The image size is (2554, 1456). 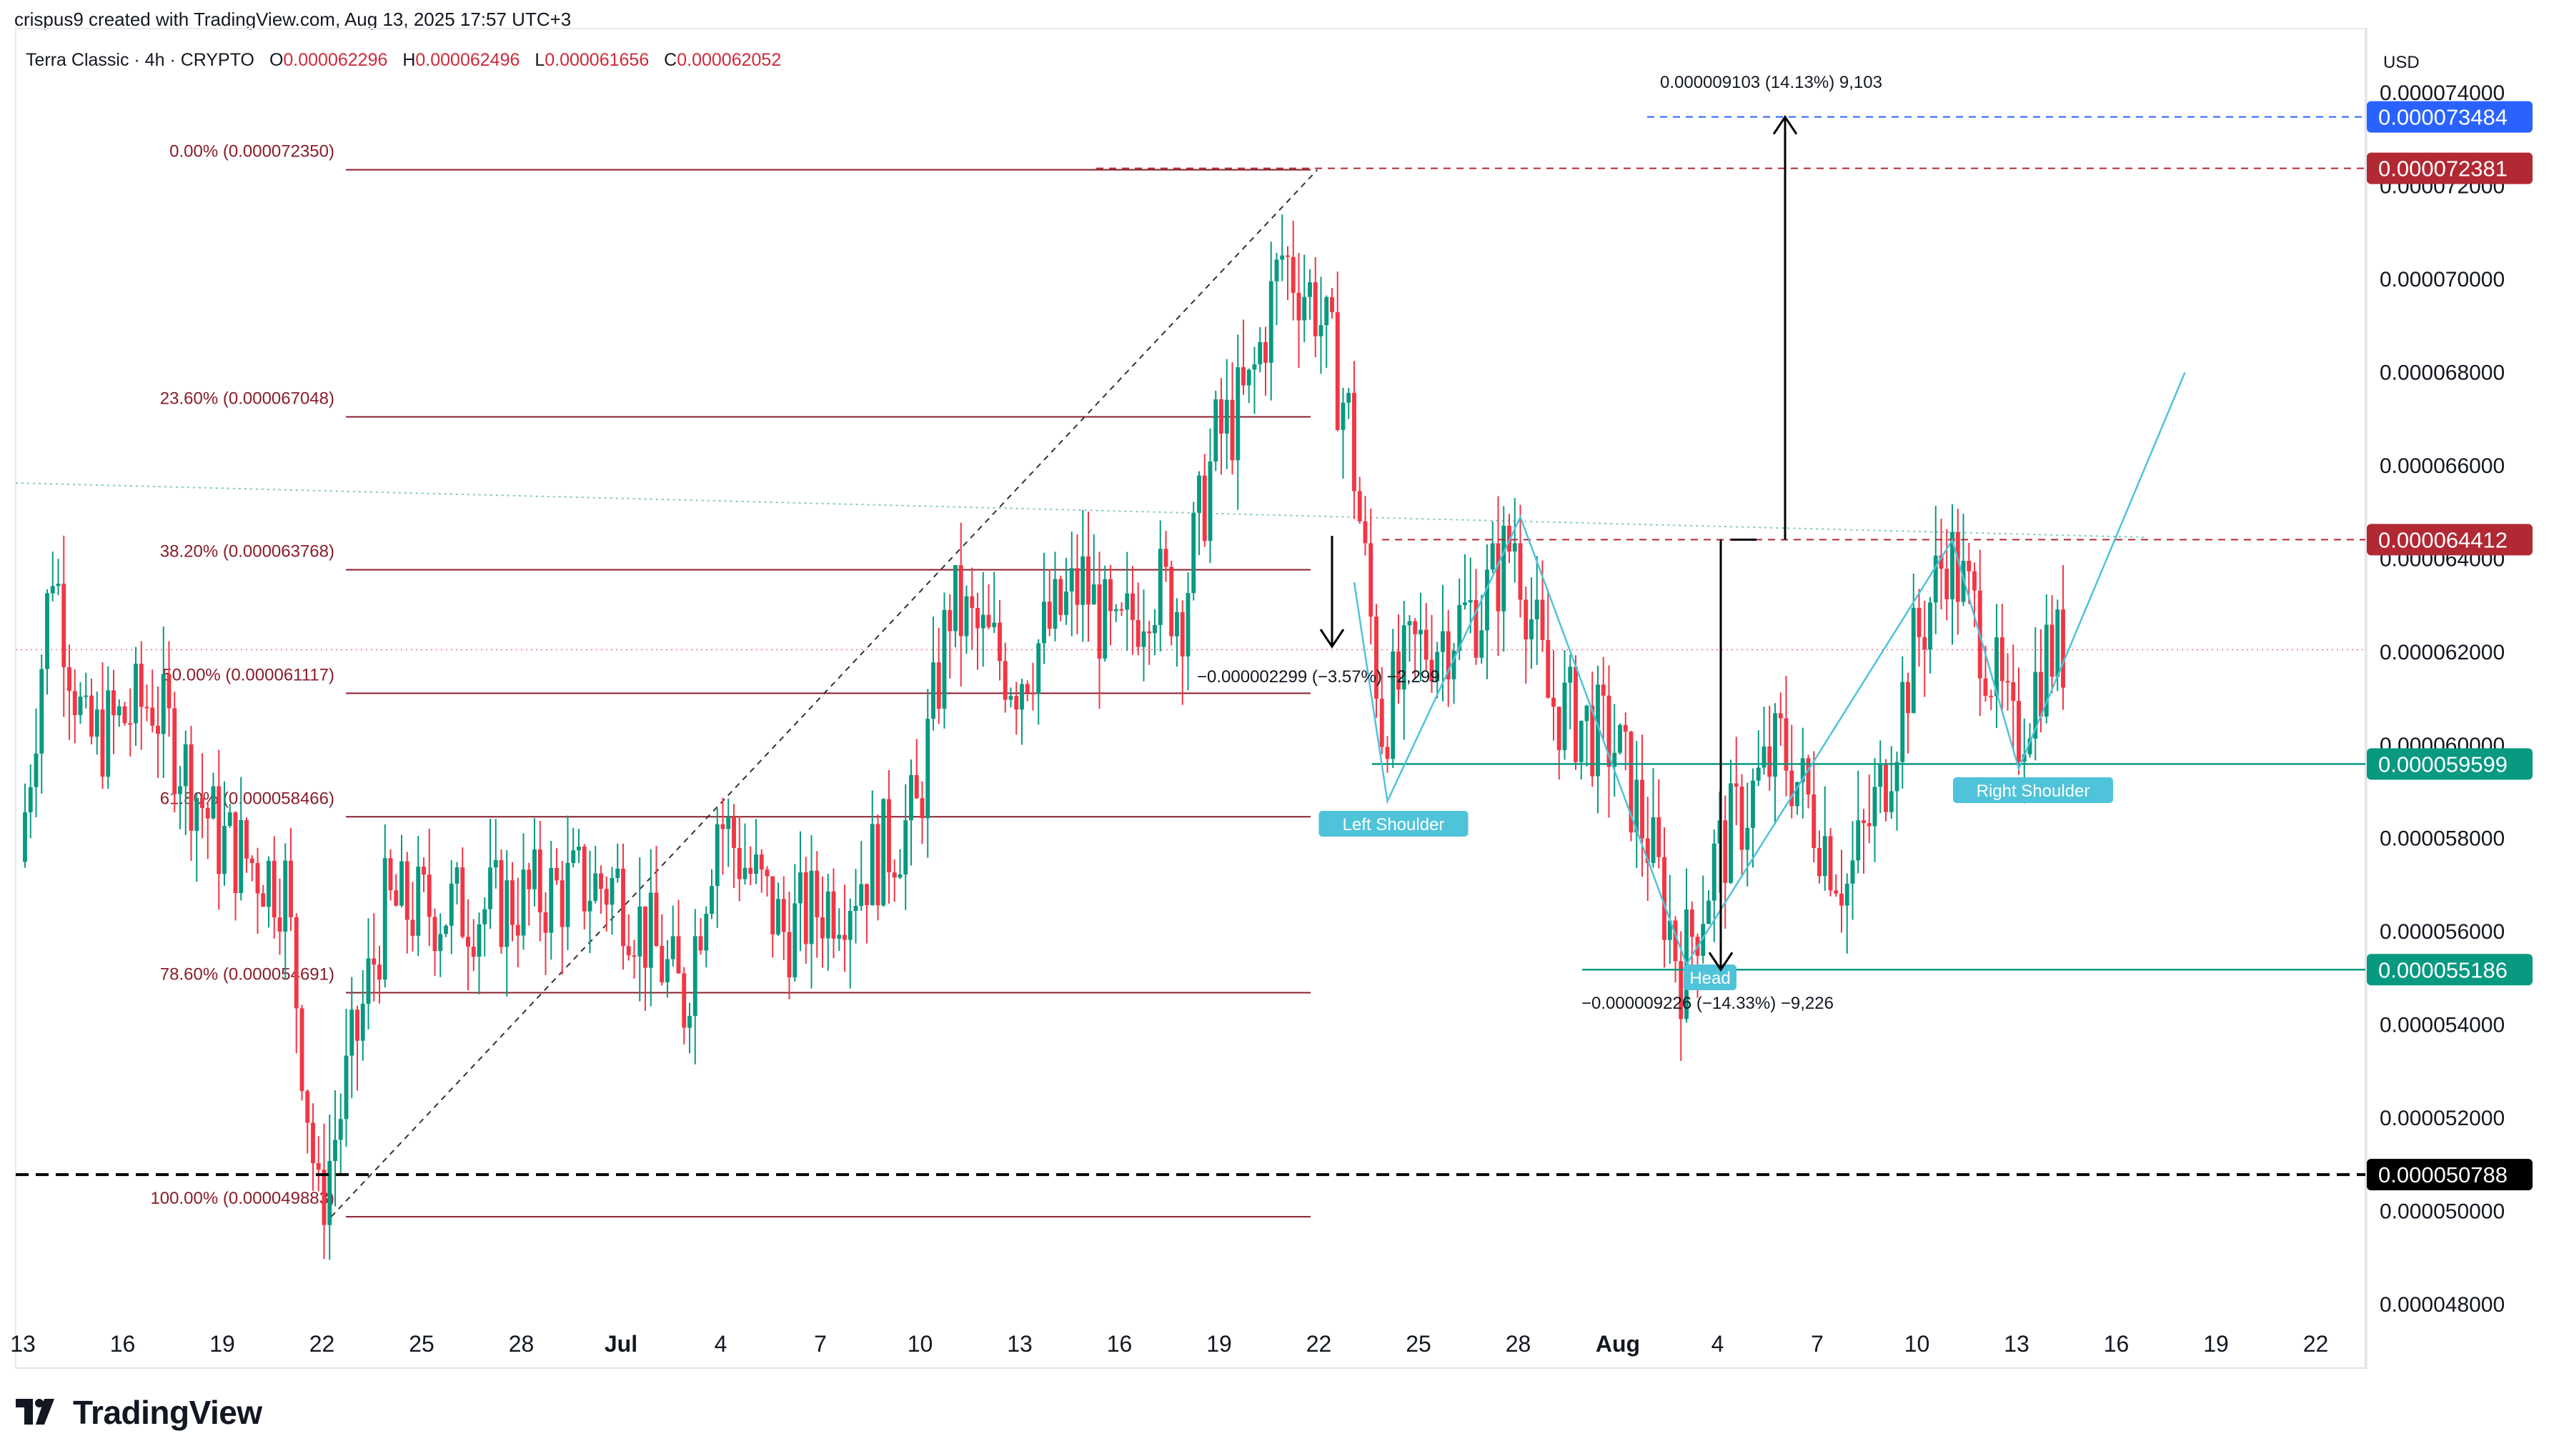 I want to click on ohlc-low-value: 0.000061656, so click(x=597, y=60).